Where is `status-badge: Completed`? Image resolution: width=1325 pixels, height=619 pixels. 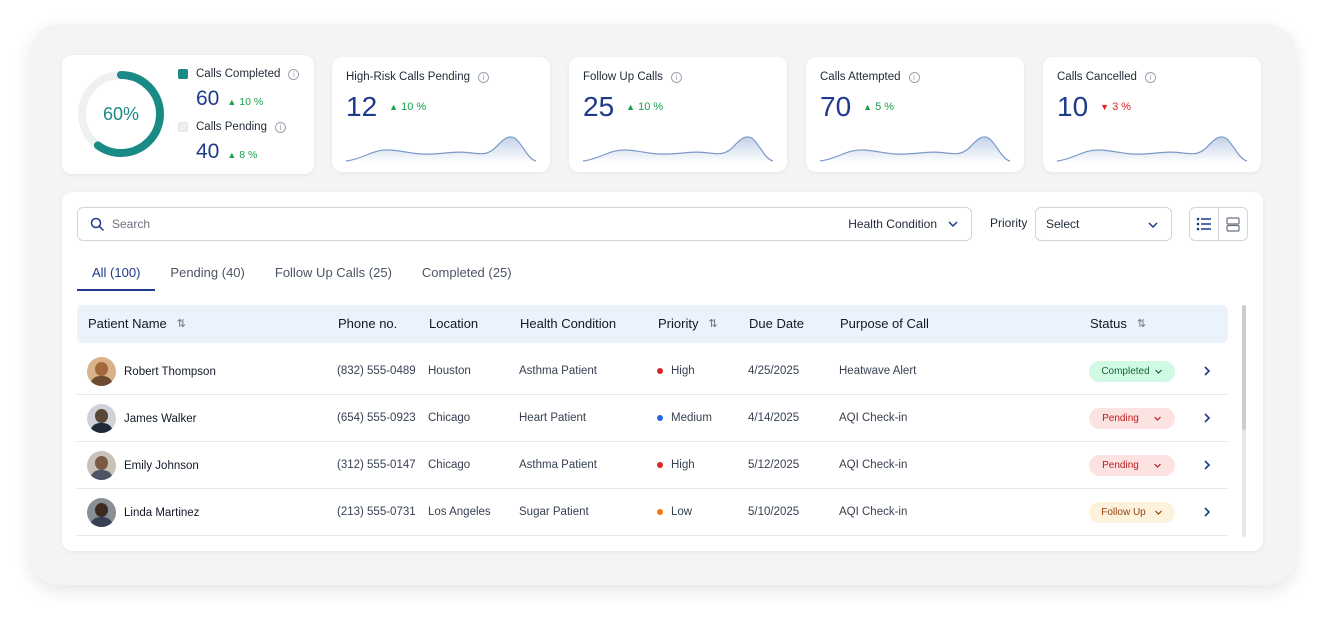
status-badge: Completed is located at coordinates (1132, 371).